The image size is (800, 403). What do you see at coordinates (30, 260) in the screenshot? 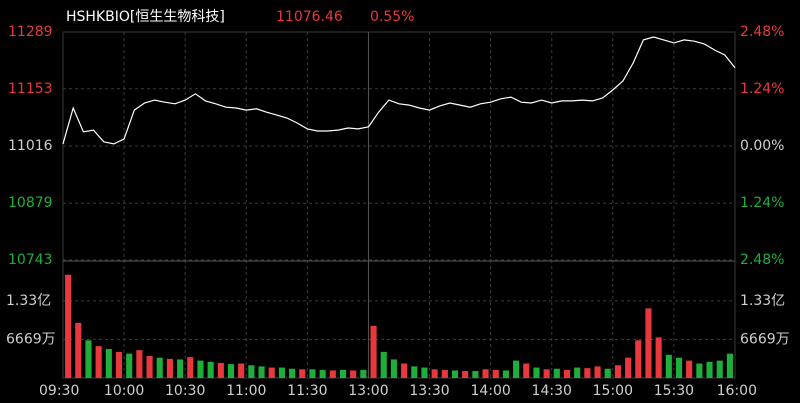
I see `y-tick-label: 10743` at bounding box center [30, 260].